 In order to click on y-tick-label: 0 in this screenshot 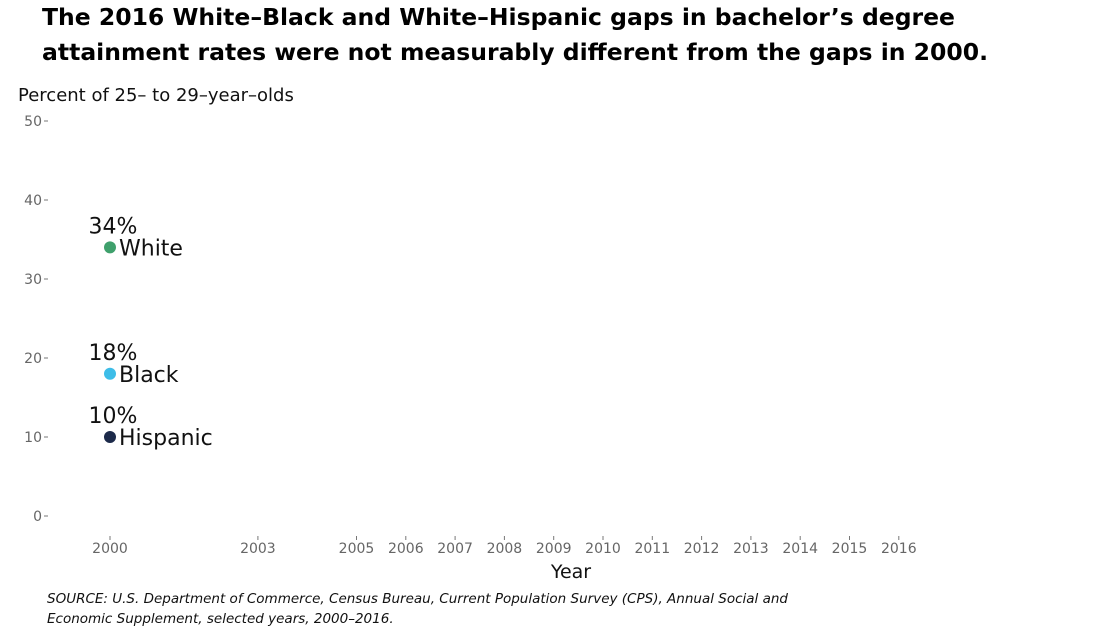, I will do `click(37, 517)`.